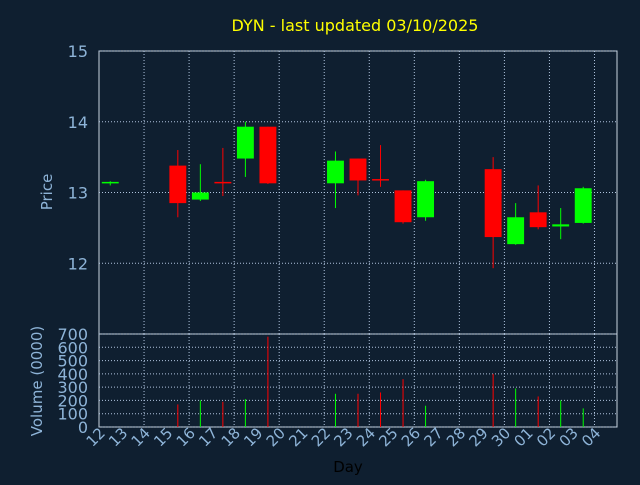 The height and width of the screenshot is (485, 640). What do you see at coordinates (72, 400) in the screenshot?
I see `volume-tick-label: 200` at bounding box center [72, 400].